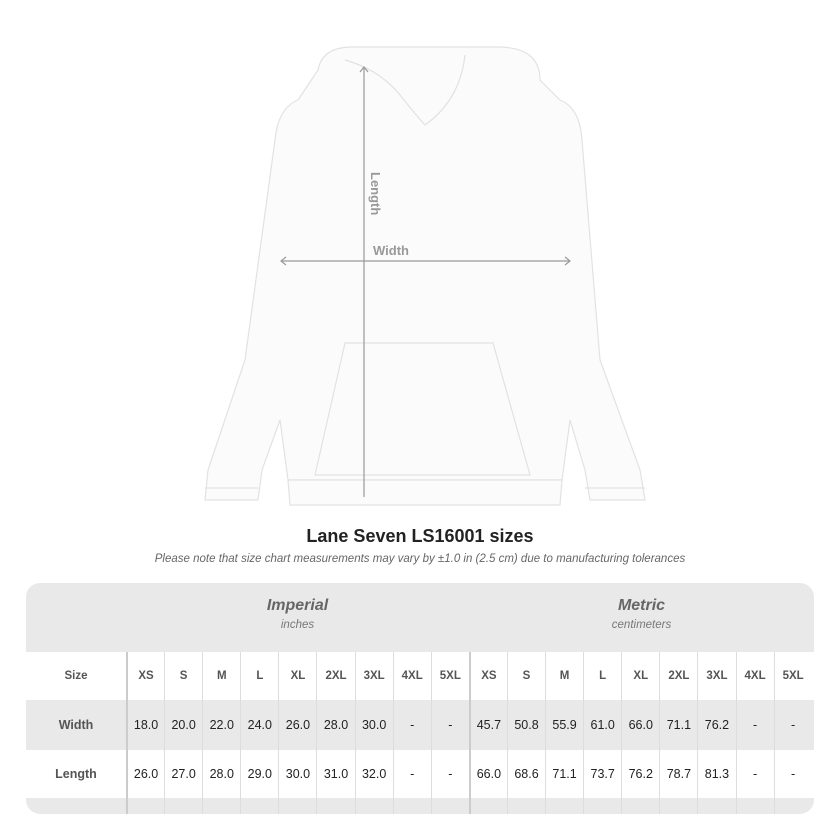 This screenshot has width=840, height=840. What do you see at coordinates (525, 725) in the screenshot?
I see `metric-value-cell: 50.8` at bounding box center [525, 725].